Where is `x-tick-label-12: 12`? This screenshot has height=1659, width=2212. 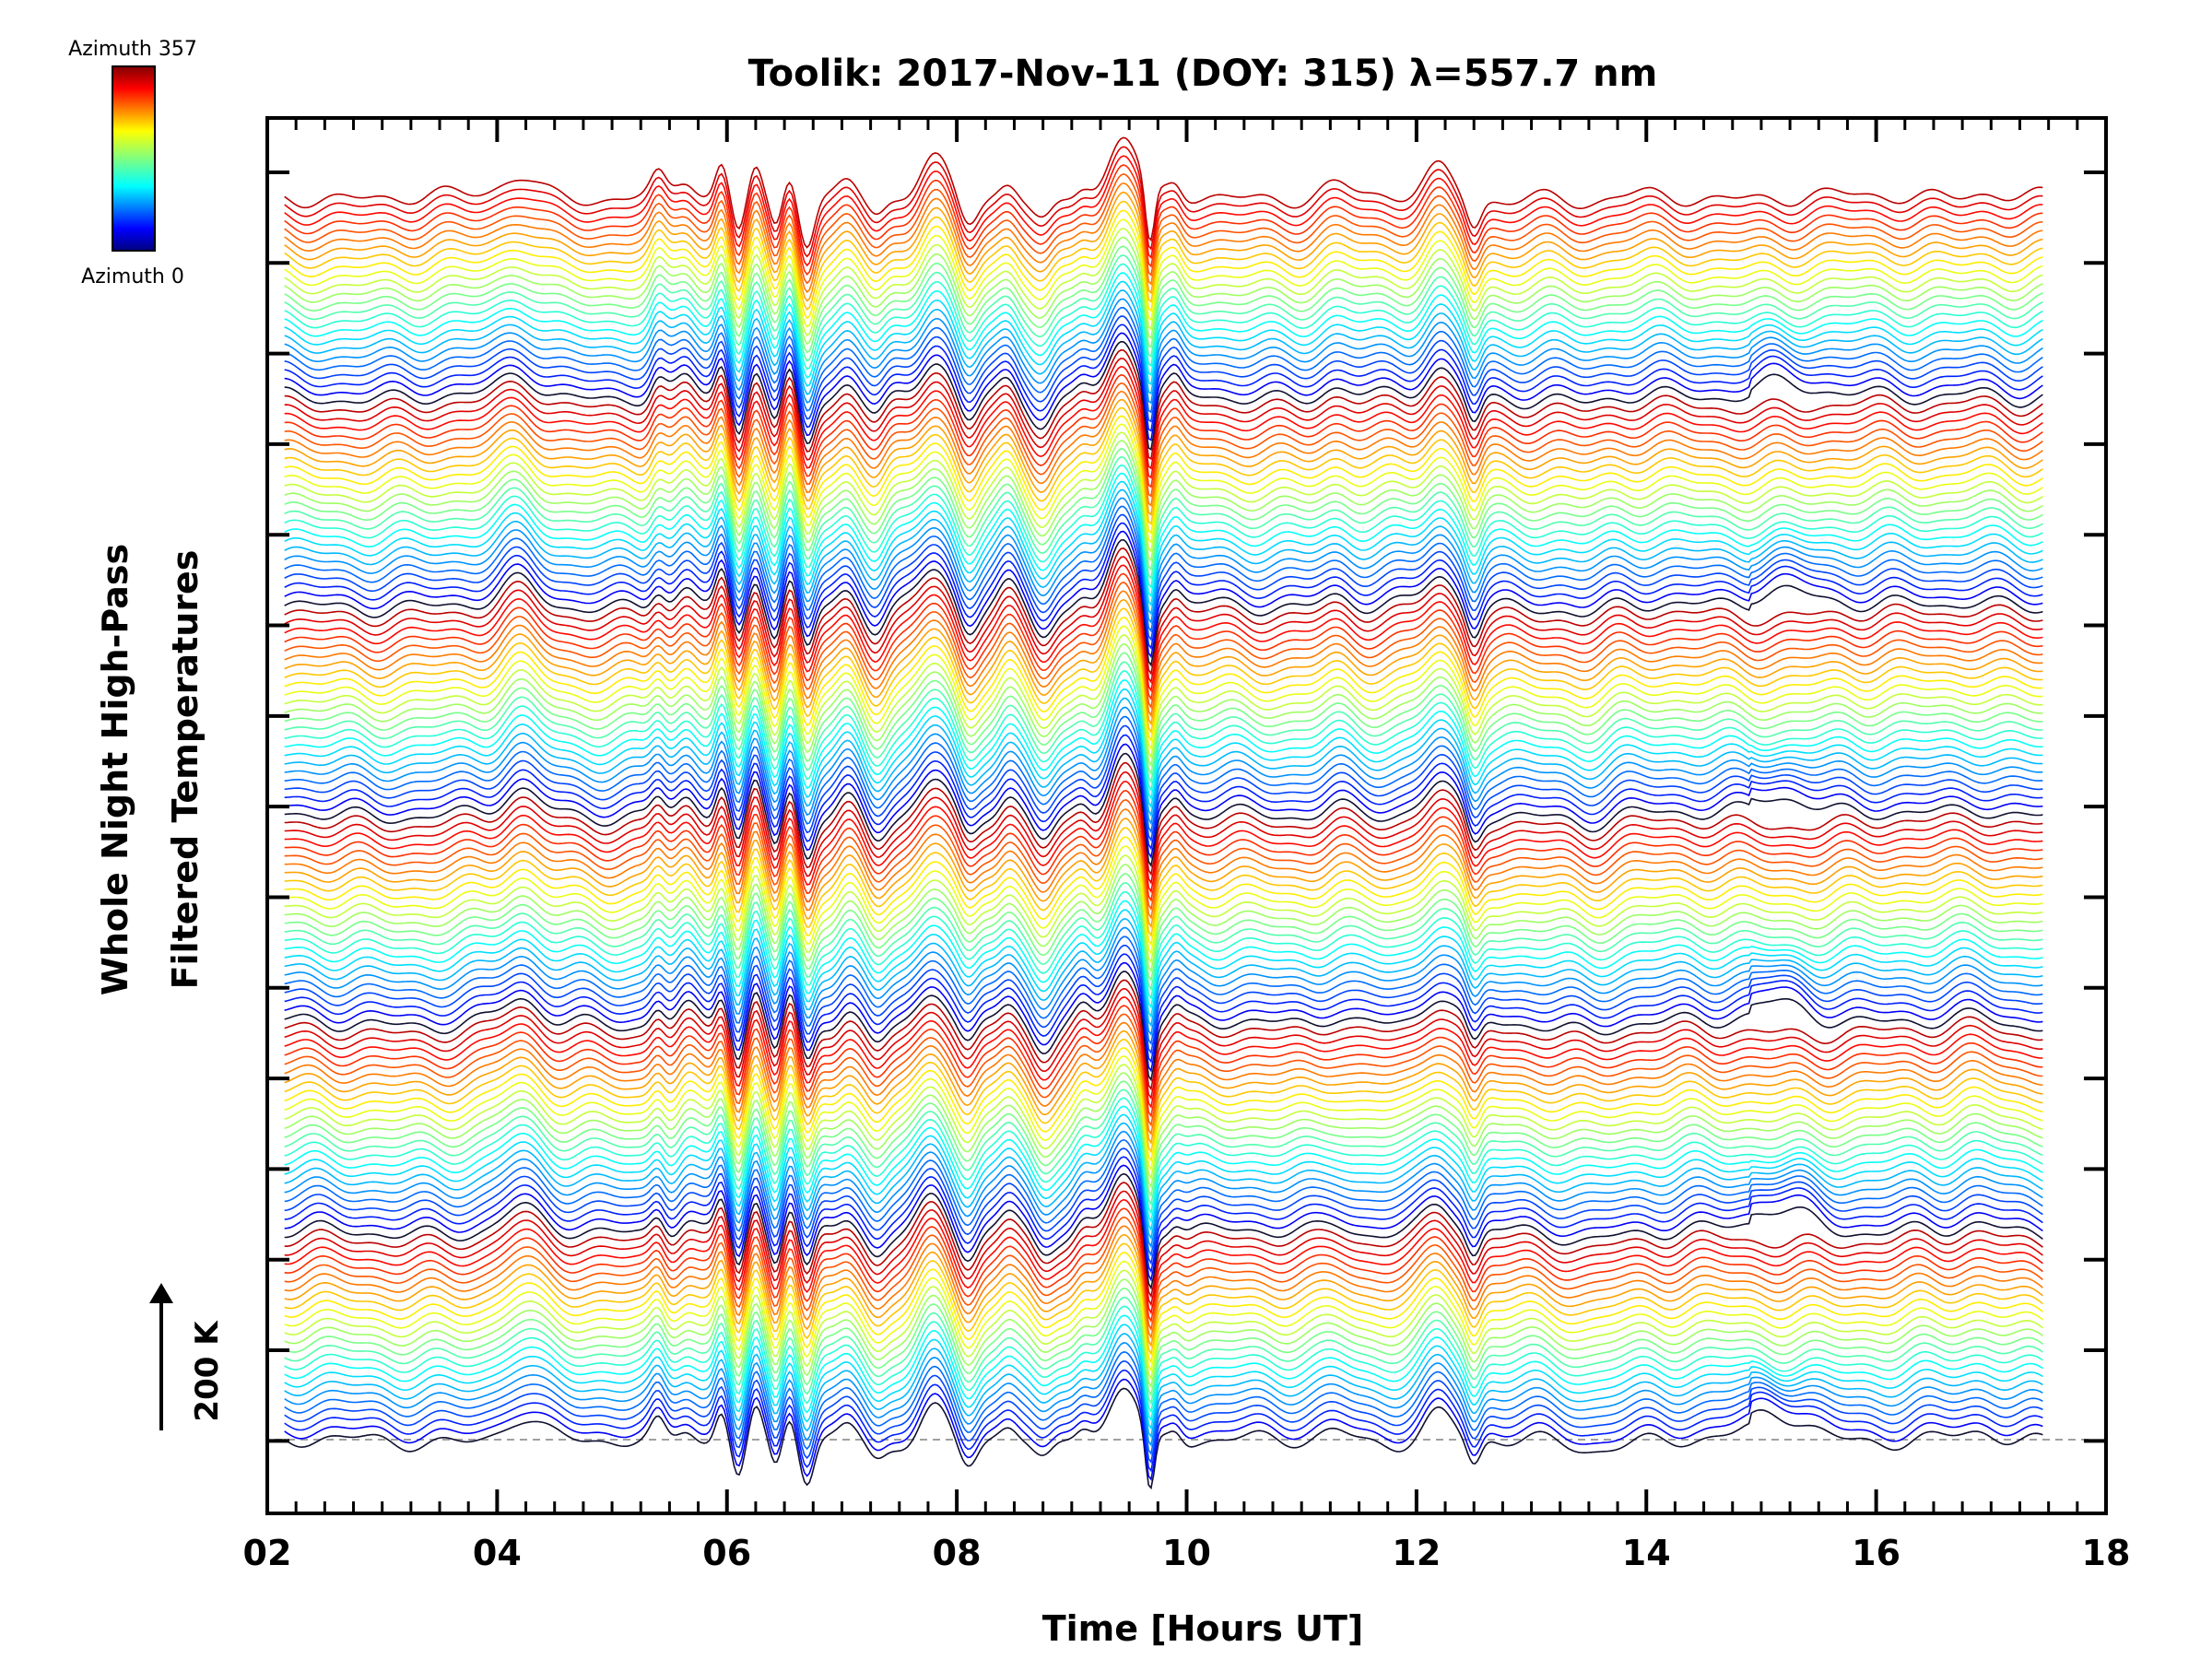 x-tick-label-12: 12 is located at coordinates (1416, 1553).